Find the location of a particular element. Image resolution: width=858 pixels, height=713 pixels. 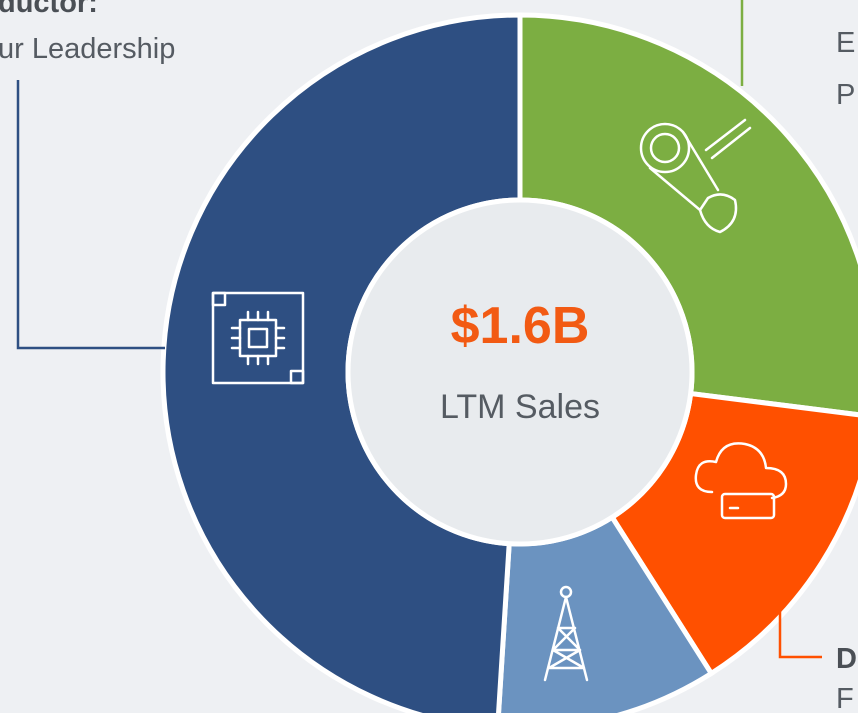

annotation: D is located at coordinates (846, 659).